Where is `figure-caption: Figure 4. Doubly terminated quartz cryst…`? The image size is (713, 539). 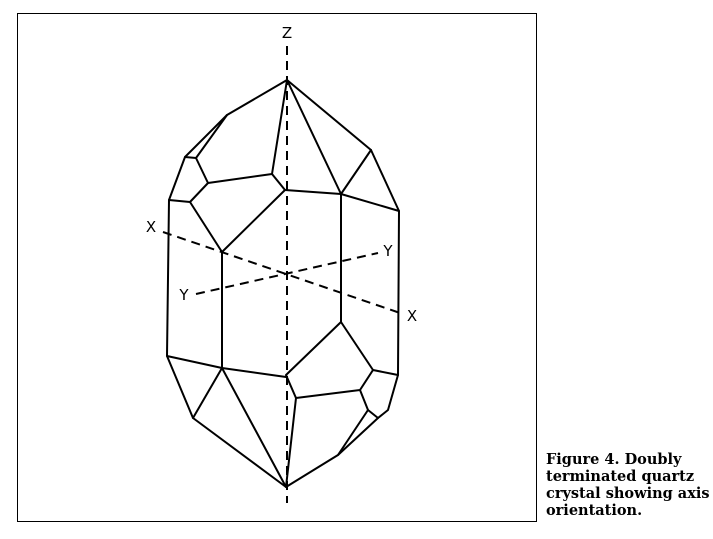
figure-caption: Figure 4. Doubly terminated quartz cryst… is located at coordinates (628, 485).